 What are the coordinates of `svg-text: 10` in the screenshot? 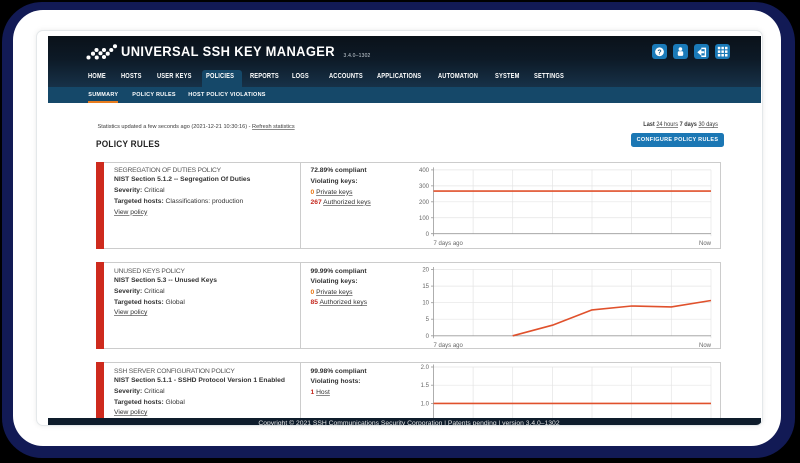 It's located at (425, 304).